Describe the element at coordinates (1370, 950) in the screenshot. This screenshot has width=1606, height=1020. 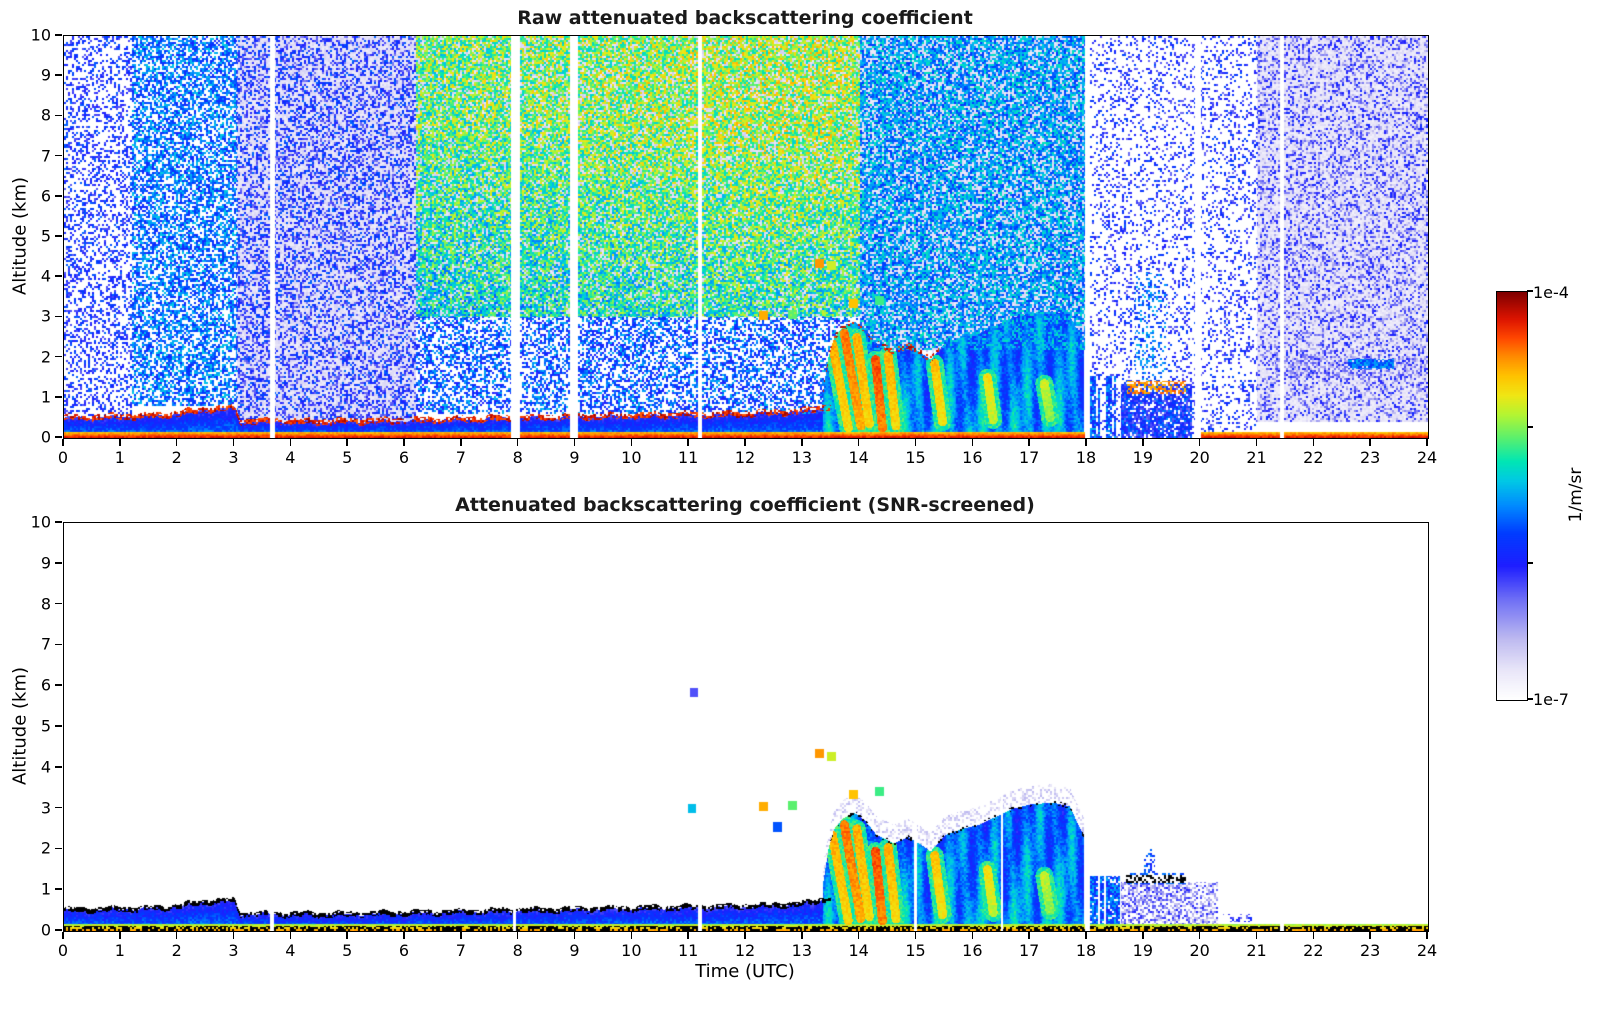
I see `x-tick-label: 23` at that location.